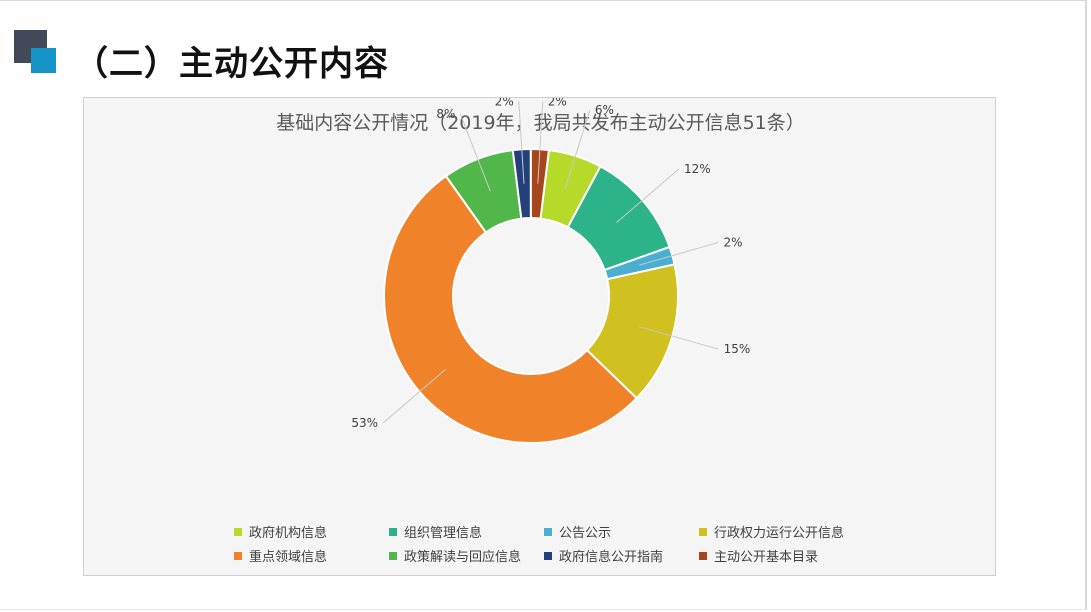 Image resolution: width=1091 pixels, height=612 pixels. Describe the element at coordinates (43, 60) in the screenshot. I see `decorative-square-blue` at that location.